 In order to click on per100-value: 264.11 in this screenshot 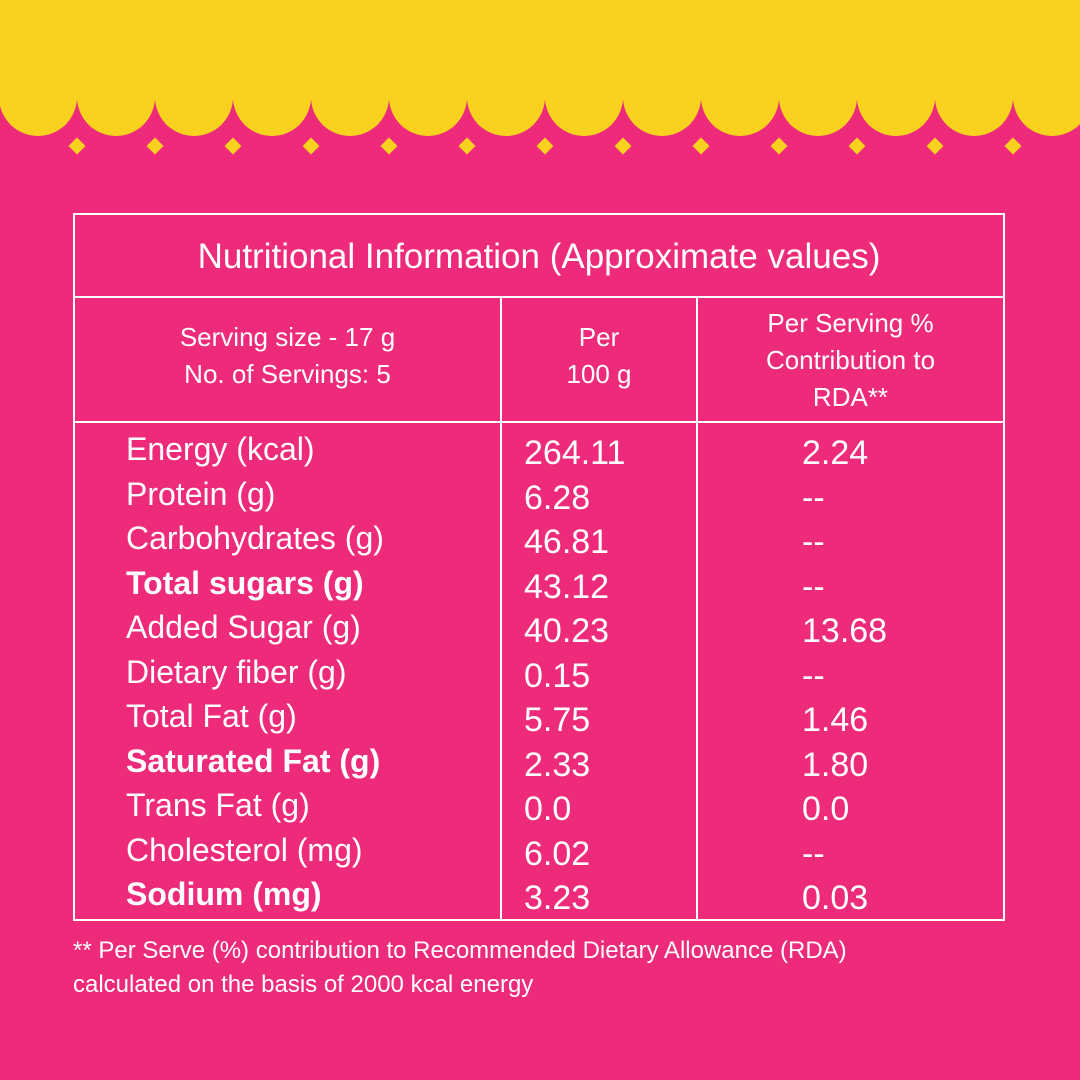, I will do `click(575, 453)`.